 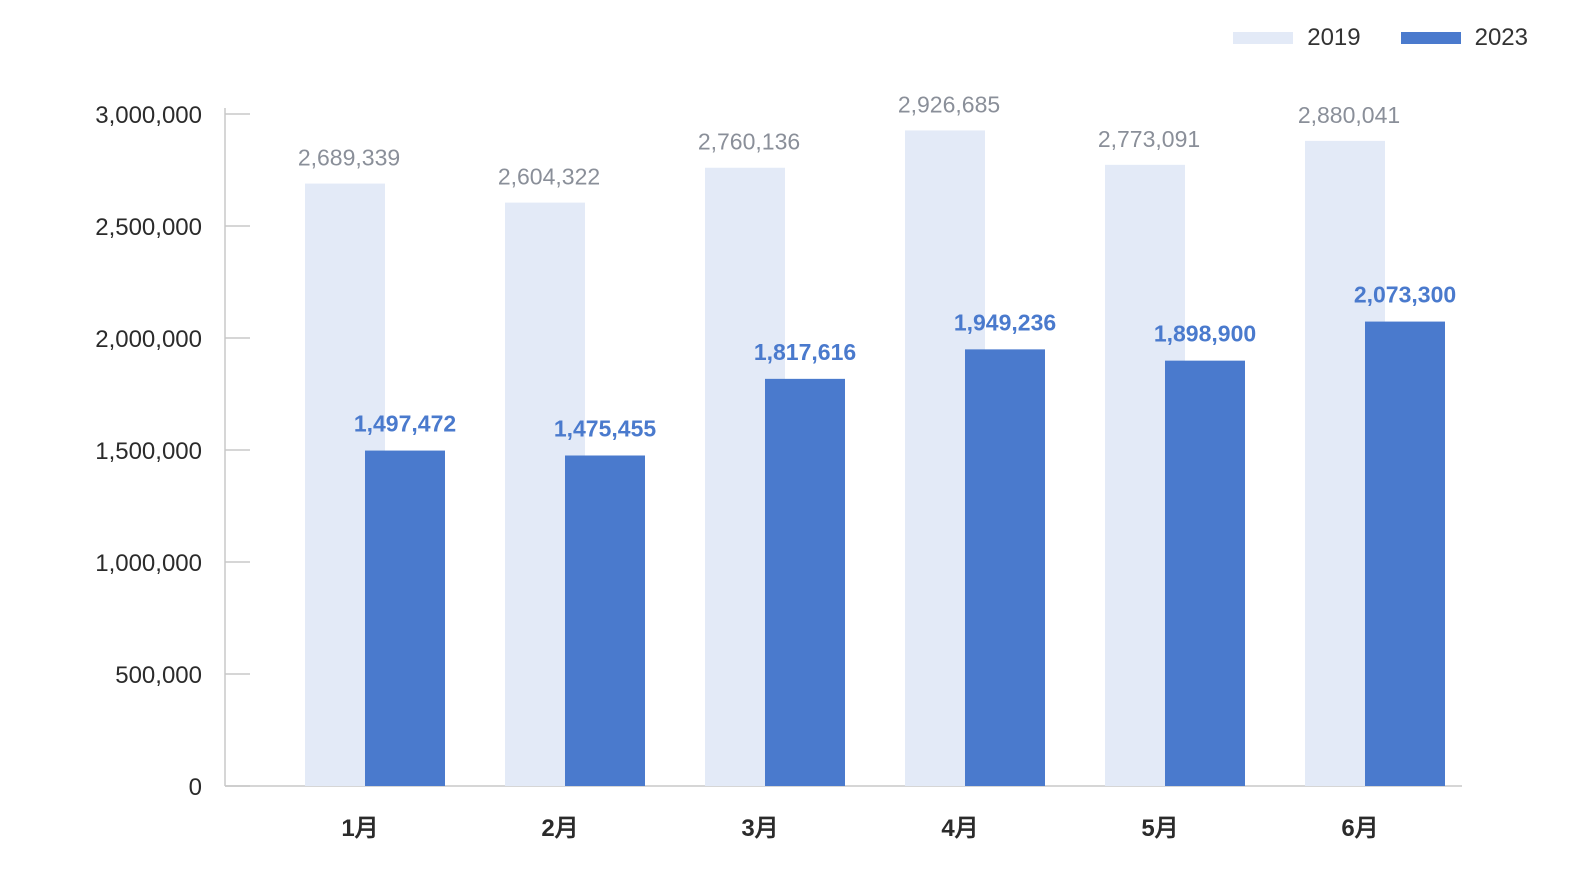 What do you see at coordinates (1405, 295) in the screenshot?
I see `data-label-2023: 2,073,300` at bounding box center [1405, 295].